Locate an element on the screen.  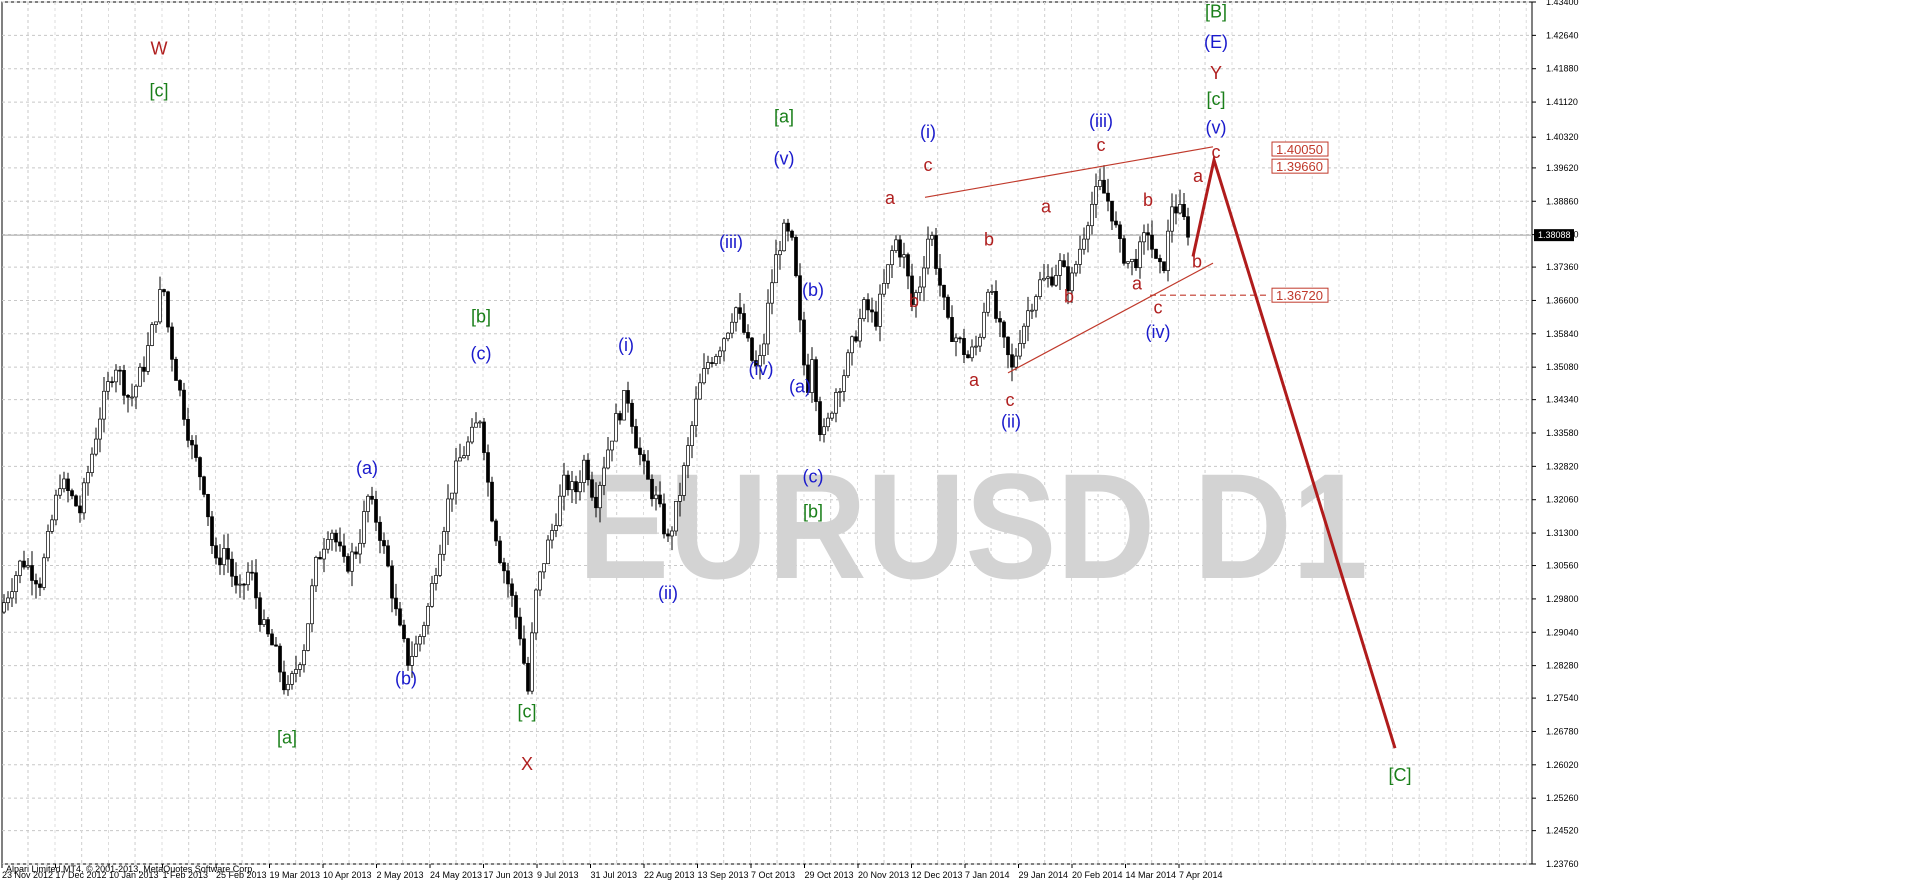
wave-label: (v) is located at coordinates (1216, 128).